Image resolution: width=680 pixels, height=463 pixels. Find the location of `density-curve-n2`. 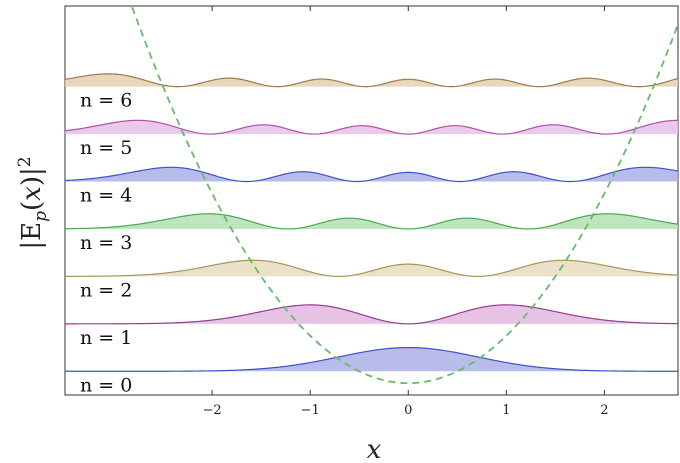

density-curve-n2 is located at coordinates (372, 268).